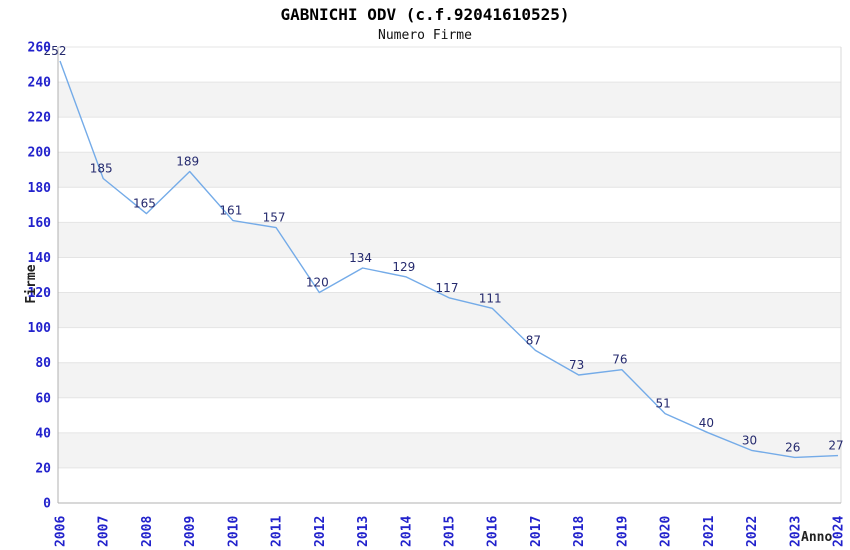 Image resolution: width=850 pixels, height=550 pixels. I want to click on x-tick-label: 2006, so click(61, 531).